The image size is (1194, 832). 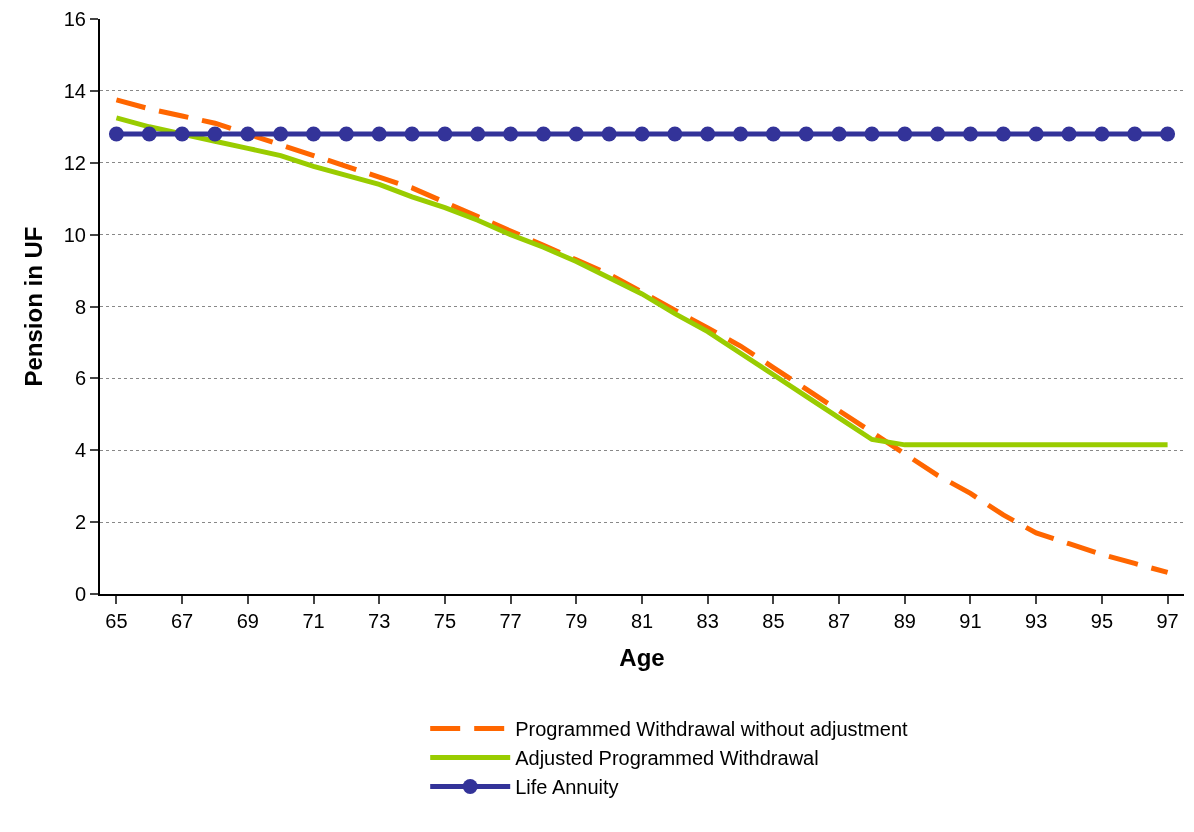 What do you see at coordinates (839, 621) in the screenshot?
I see `x-tick-label: 87` at bounding box center [839, 621].